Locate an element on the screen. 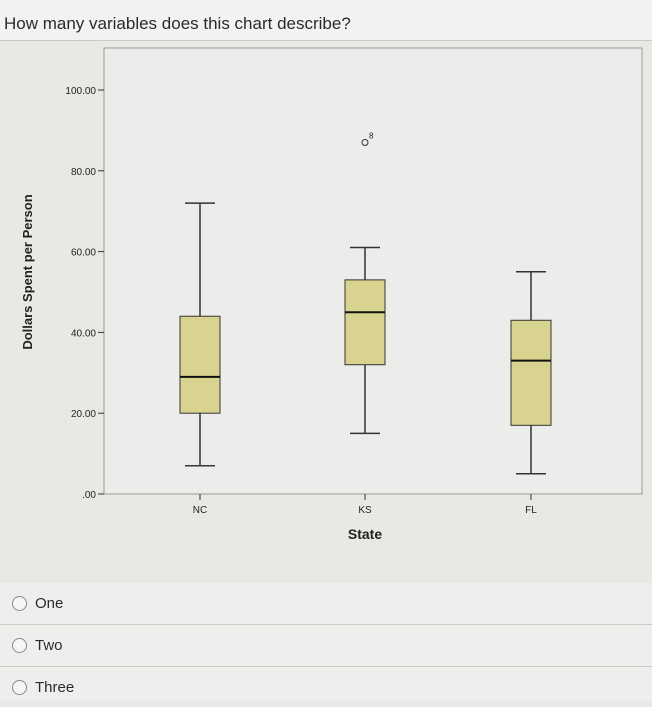  box-ks is located at coordinates (365, 340).